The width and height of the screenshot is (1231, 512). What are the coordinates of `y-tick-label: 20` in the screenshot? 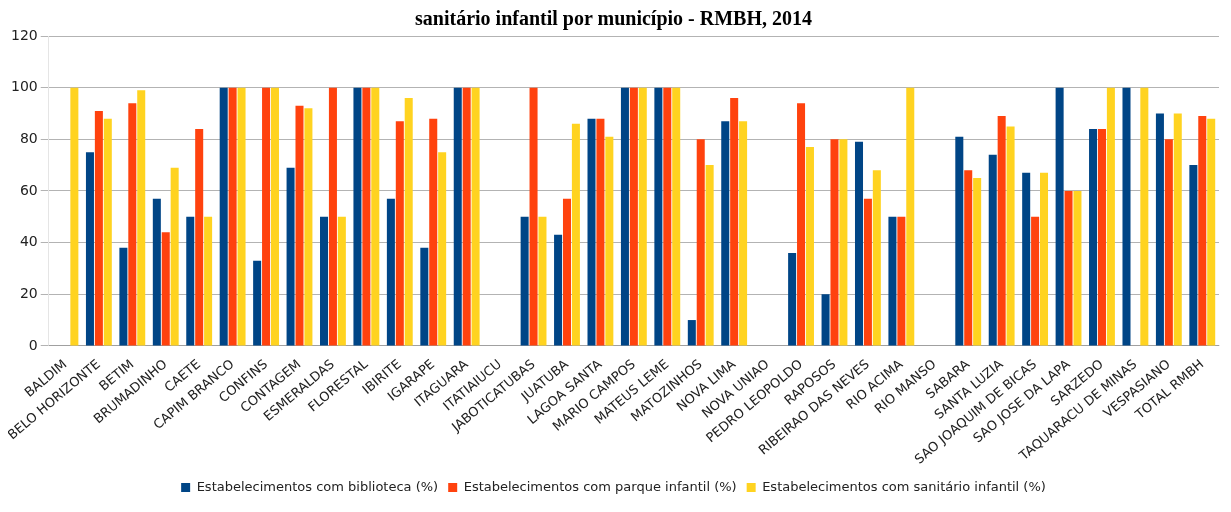 It's located at (28, 292).